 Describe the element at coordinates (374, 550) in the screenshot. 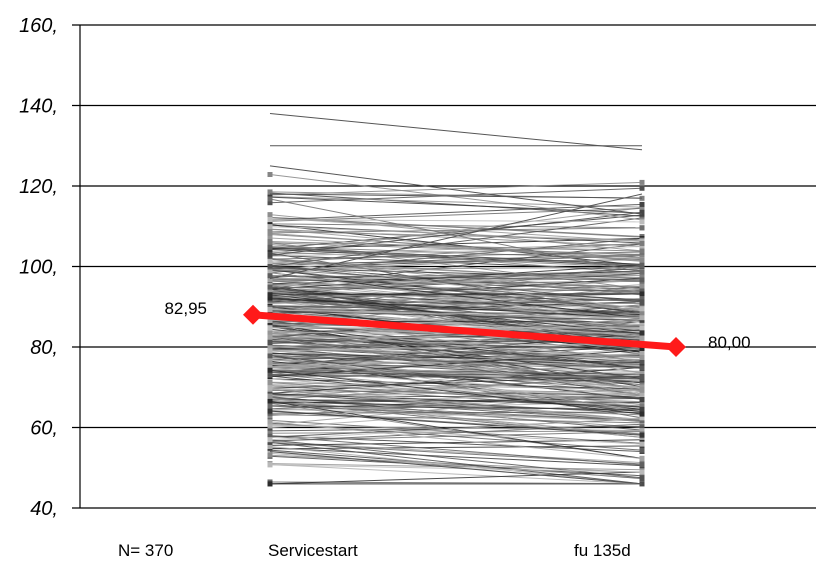

I see `x-category-labels: N= 370 Servicestart fu 135d` at that location.